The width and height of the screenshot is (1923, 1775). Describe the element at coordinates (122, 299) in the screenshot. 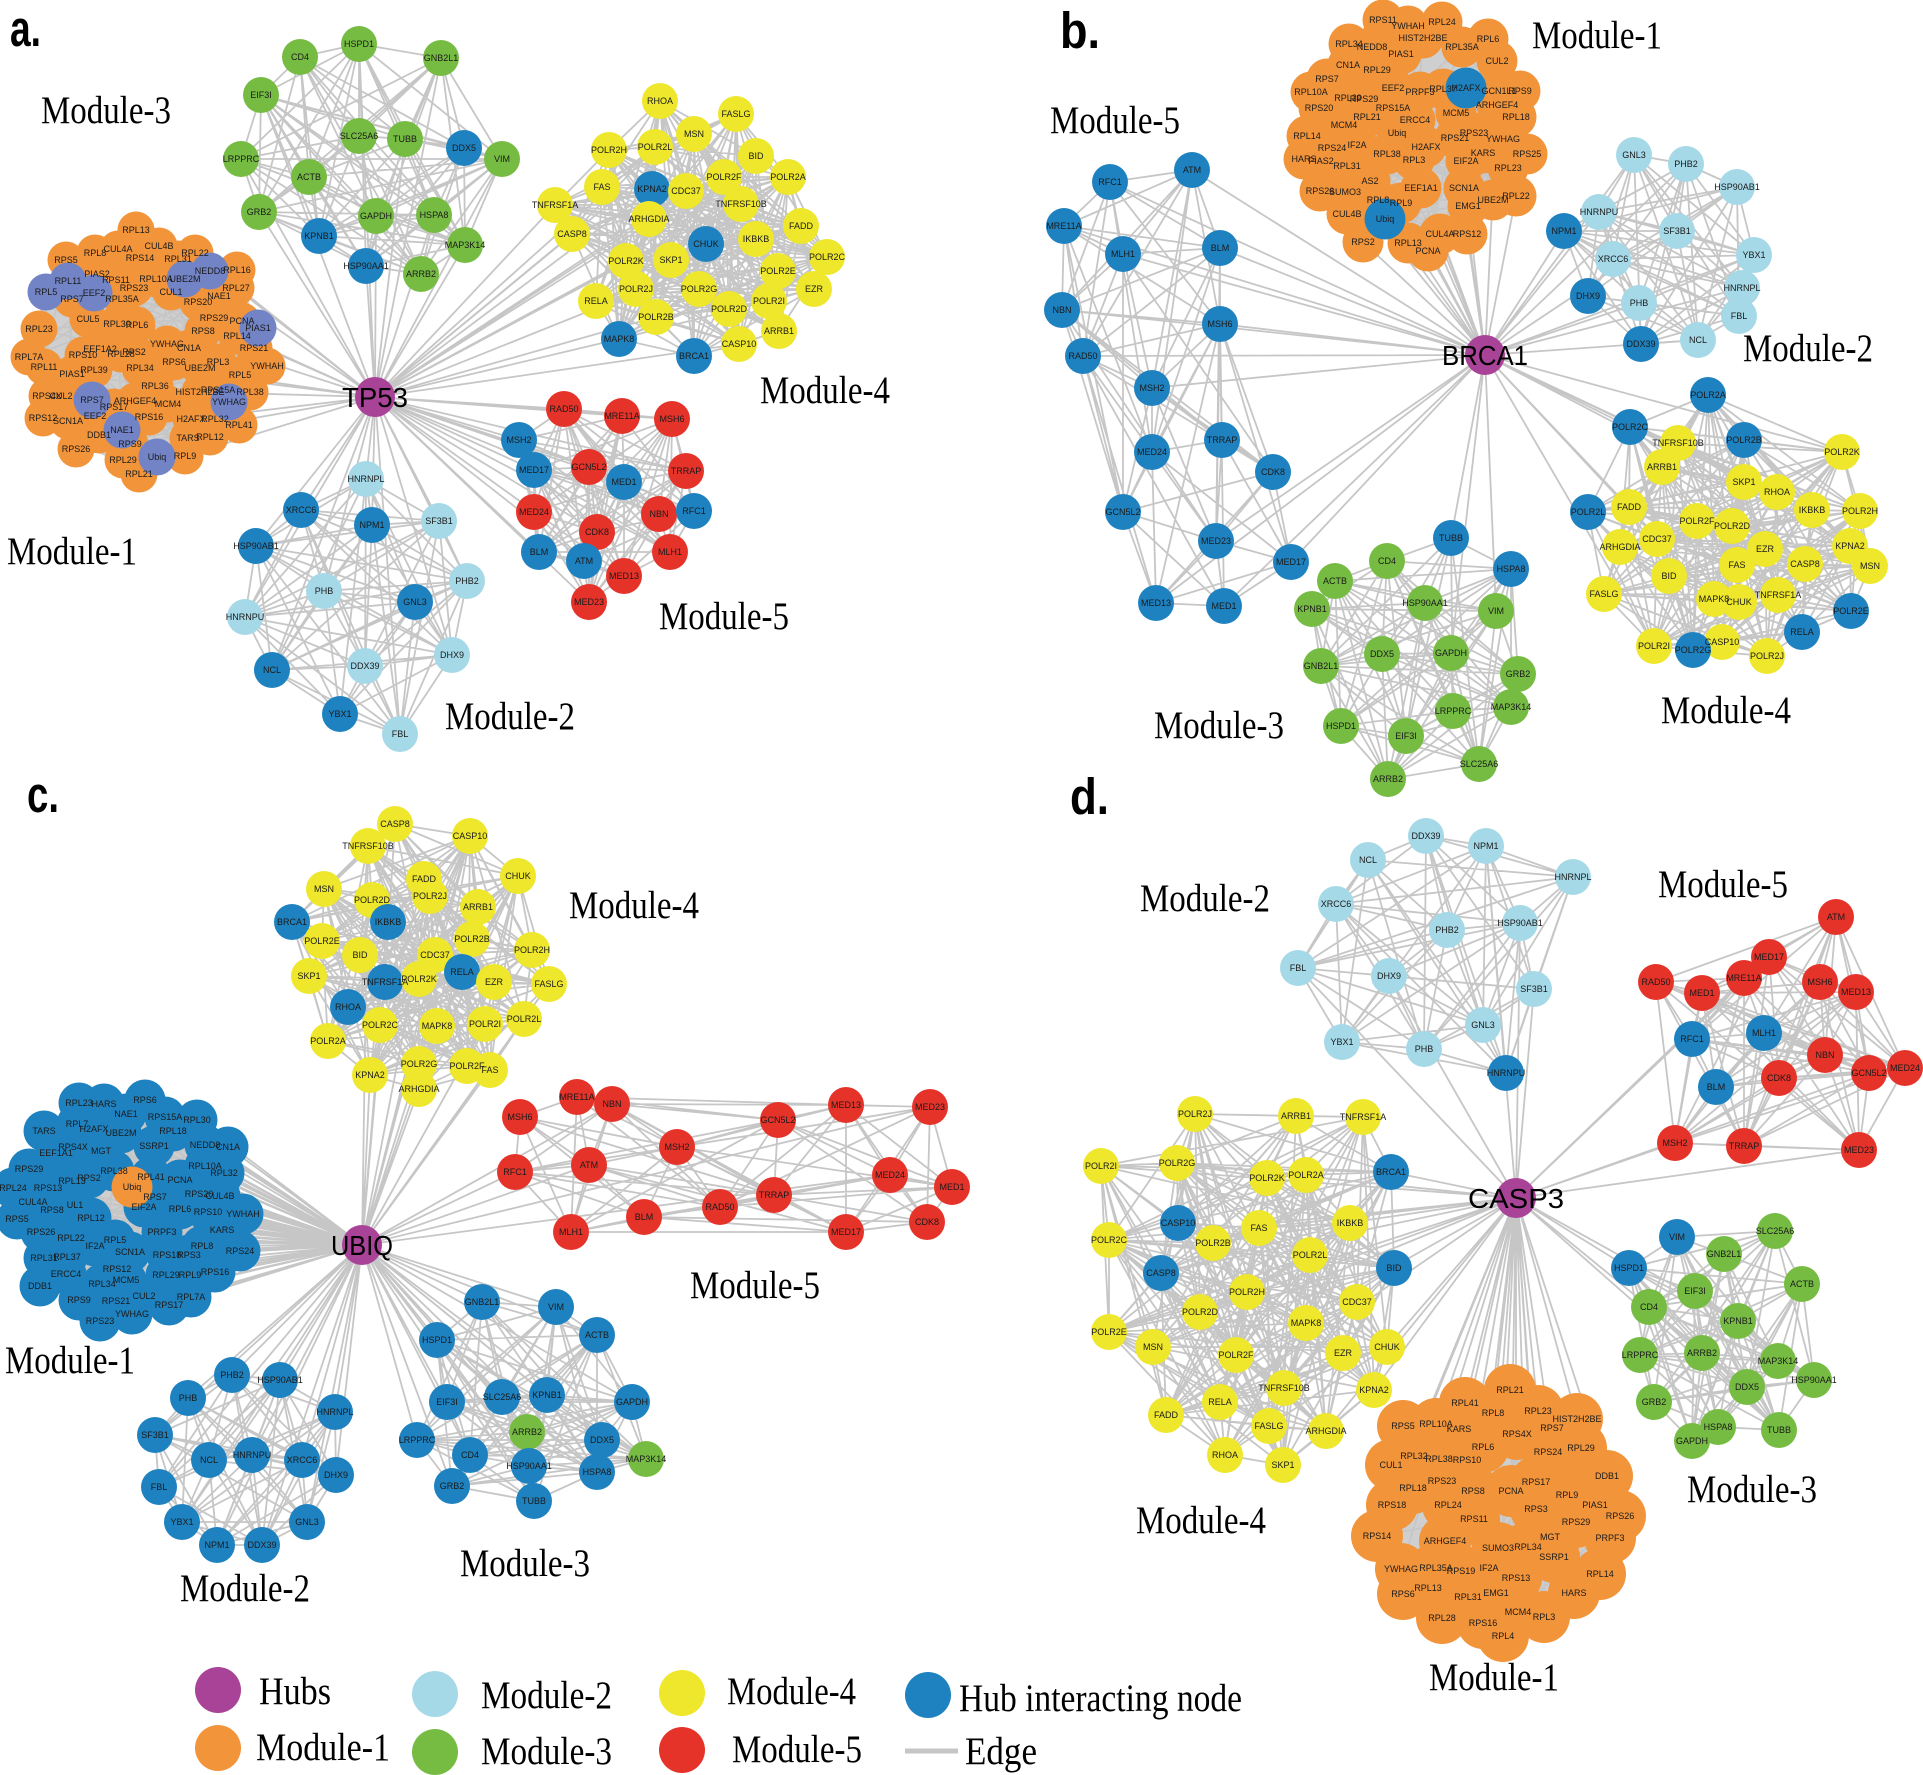

I see `svg-text: RPL35A` at that location.